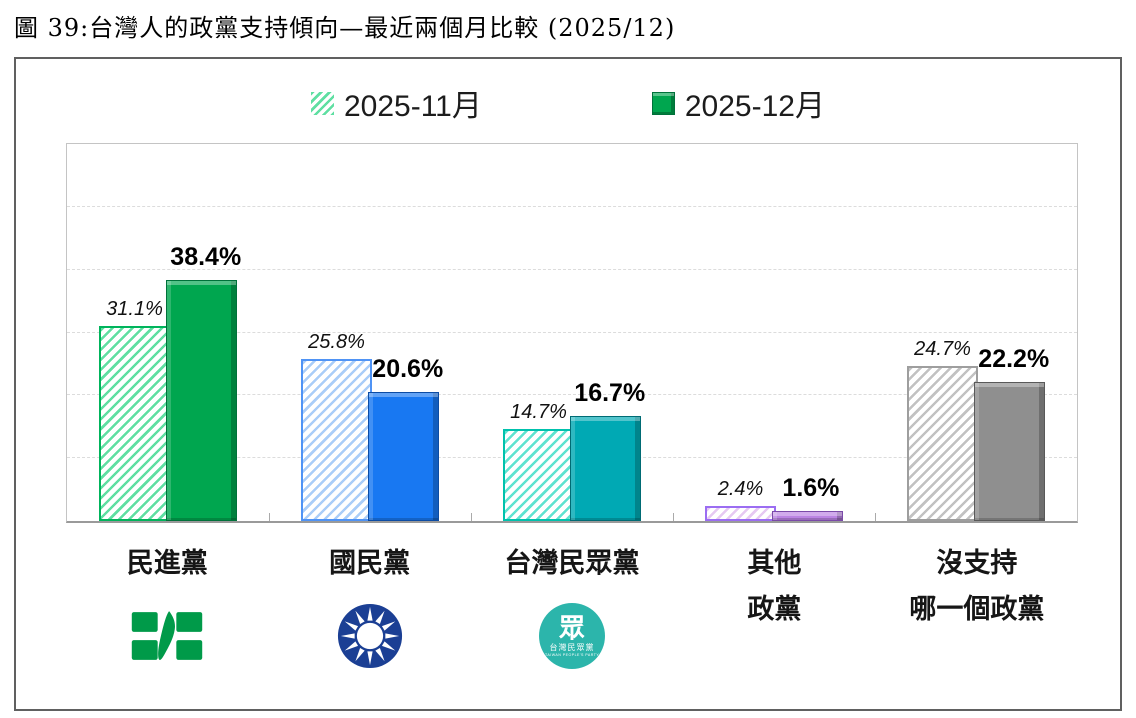  I want to click on bar-group-none: 24.7% 22.2%, so click(976, 332).